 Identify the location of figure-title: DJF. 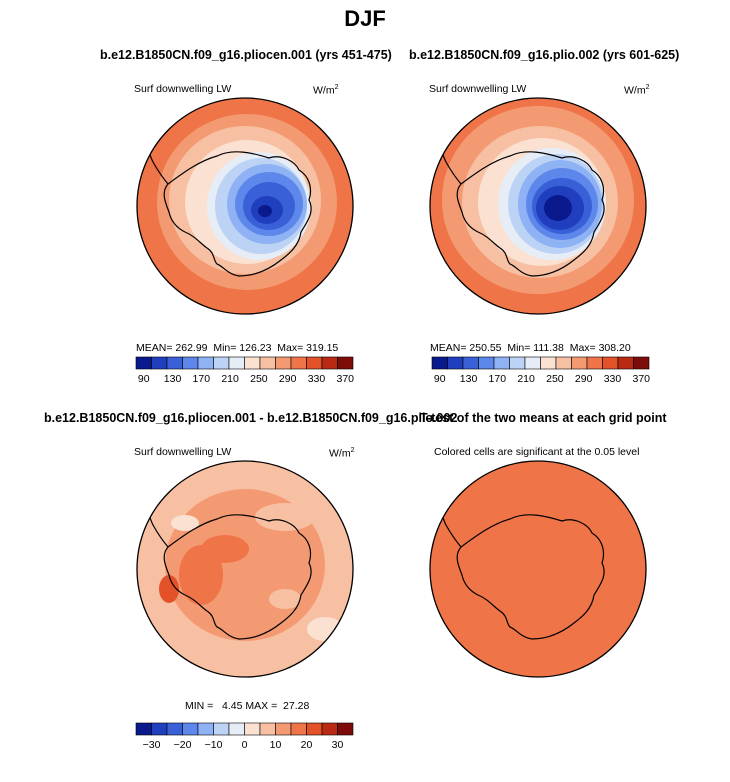
(365, 18).